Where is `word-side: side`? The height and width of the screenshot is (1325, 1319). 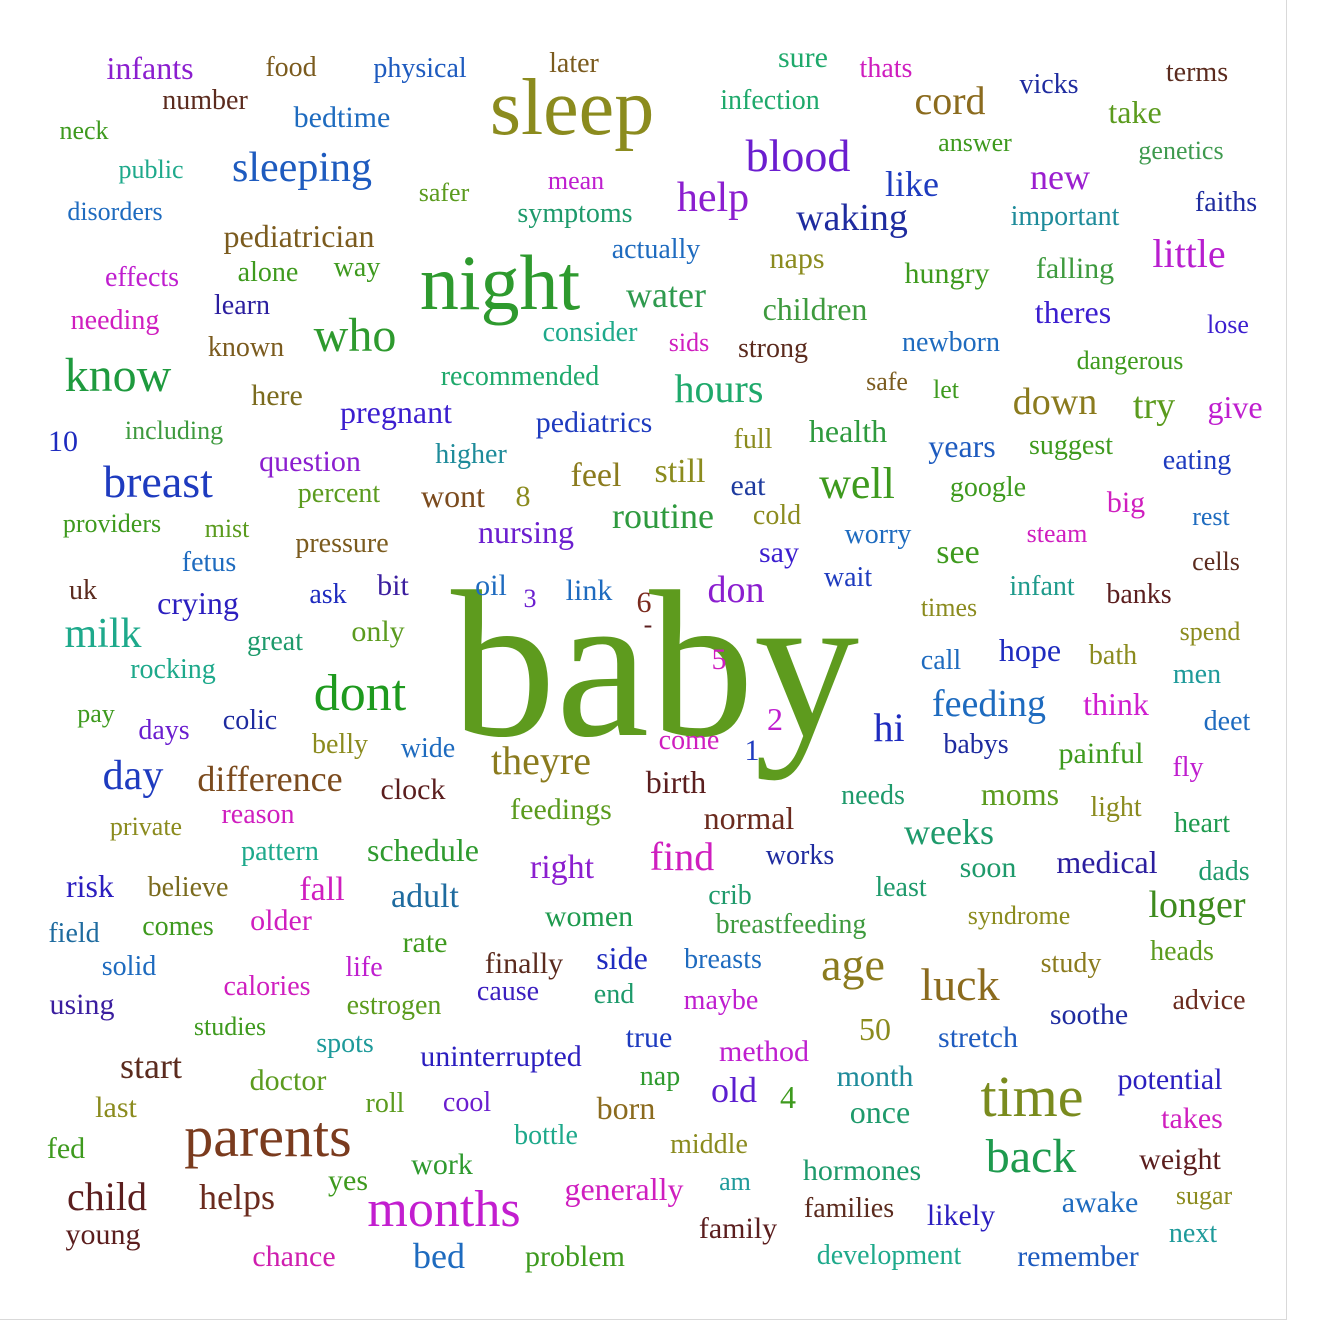
word-side: side is located at coordinates (622, 958).